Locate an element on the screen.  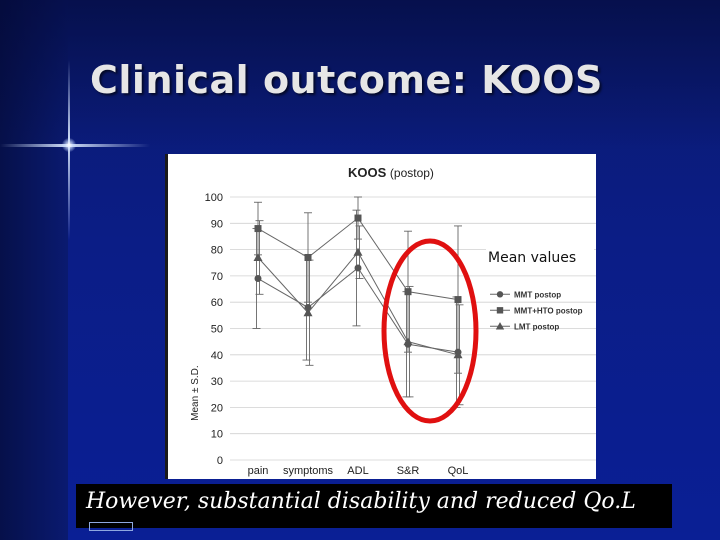
sparkle-core is located at coordinates (69, 145).